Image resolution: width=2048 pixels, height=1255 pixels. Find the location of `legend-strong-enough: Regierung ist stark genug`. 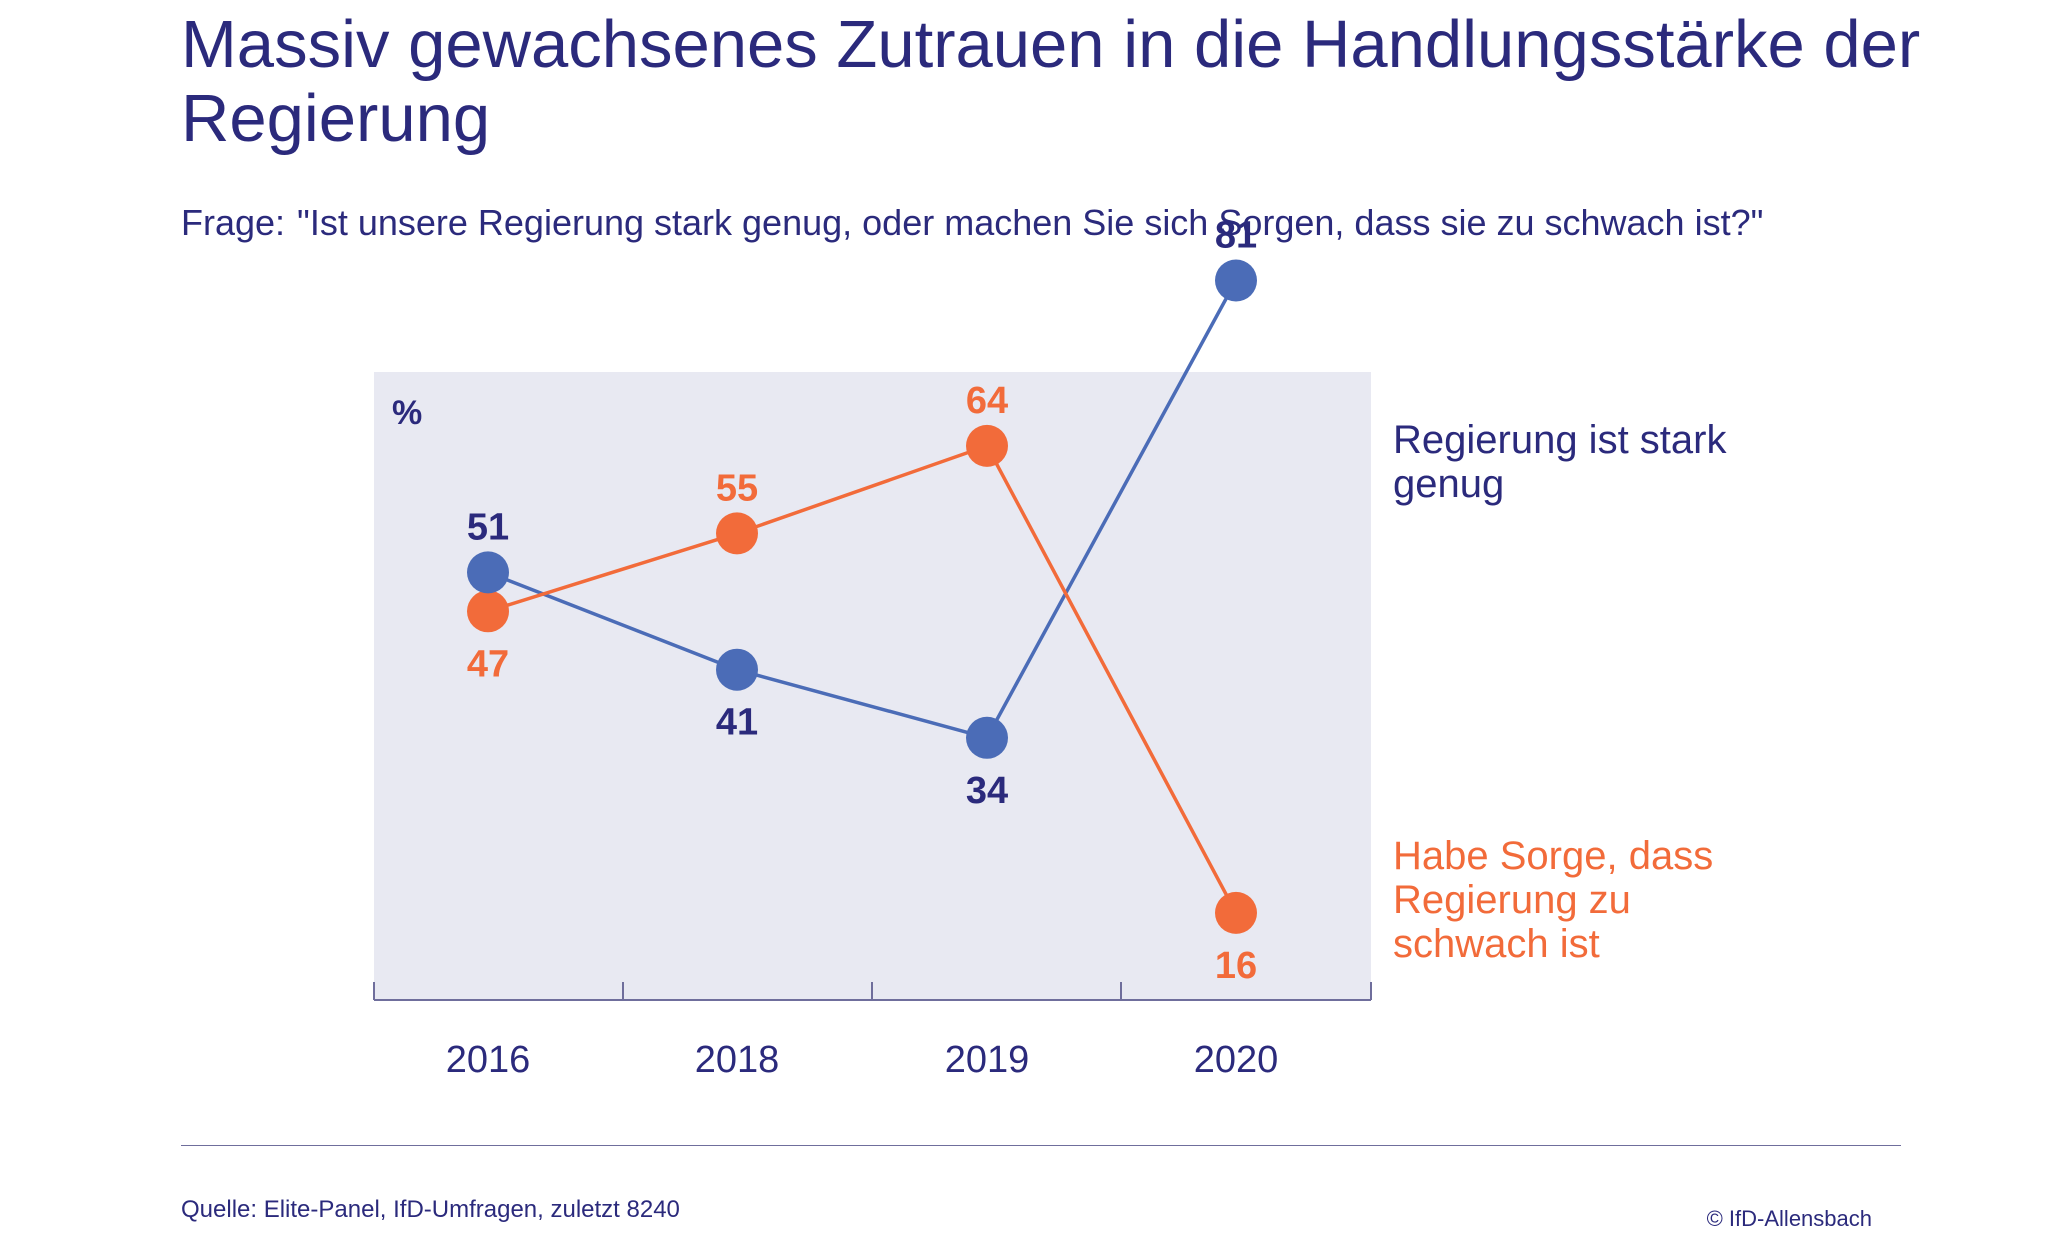

legend-strong-enough: Regierung ist stark genug is located at coordinates (1560, 462).